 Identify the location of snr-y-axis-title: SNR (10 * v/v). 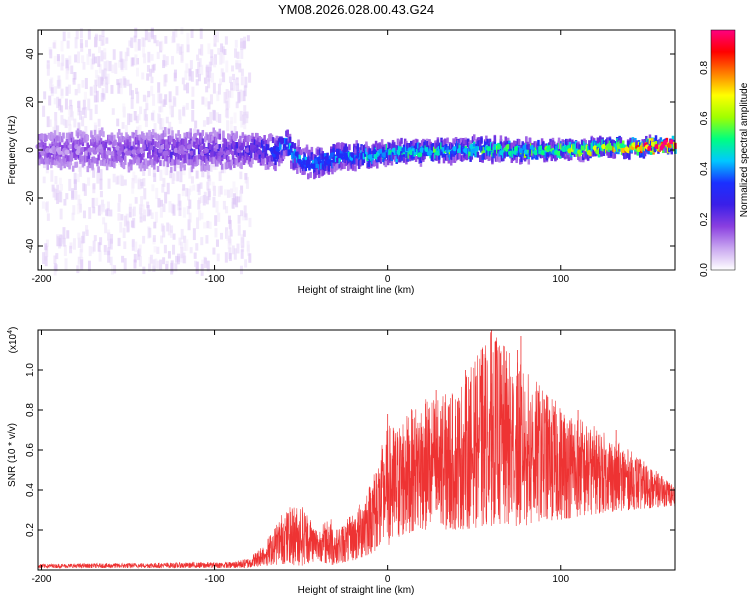
(12, 455).